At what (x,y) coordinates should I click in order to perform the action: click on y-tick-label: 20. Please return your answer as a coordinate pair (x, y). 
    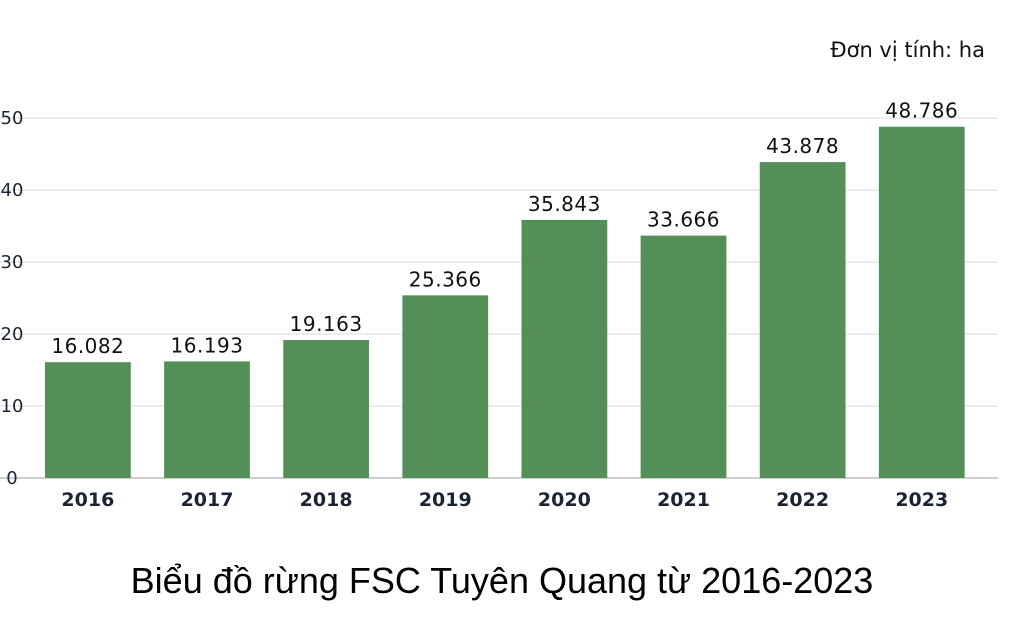
    Looking at the image, I should click on (12, 334).